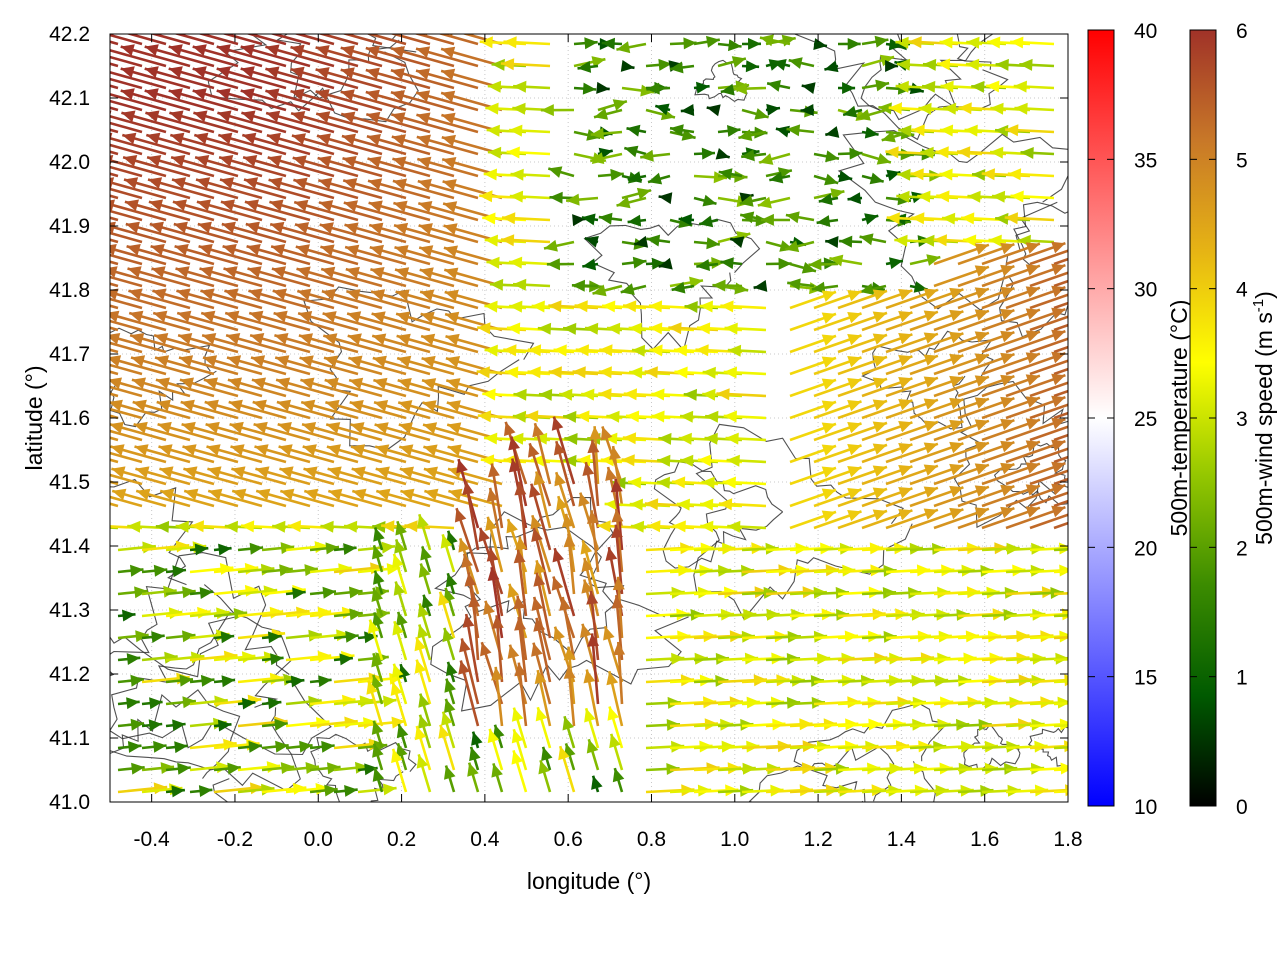 Image resolution: width=1280 pixels, height=965 pixels. What do you see at coordinates (651, 839) in the screenshot?
I see `x-tick-label: 0.8` at bounding box center [651, 839].